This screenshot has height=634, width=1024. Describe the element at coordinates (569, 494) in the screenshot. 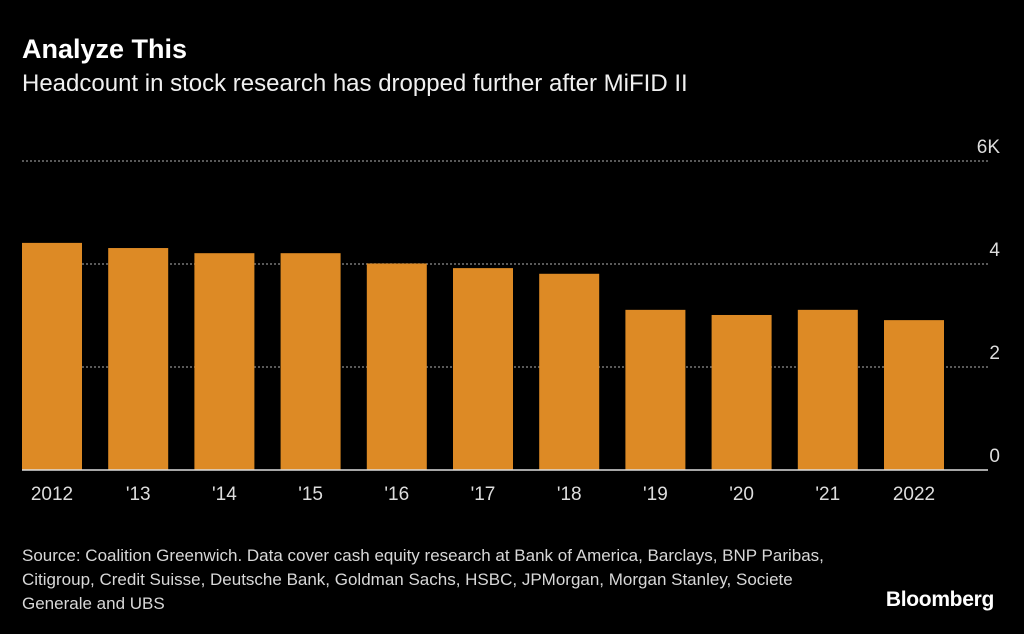

I see `x-tick-label: '18` at that location.